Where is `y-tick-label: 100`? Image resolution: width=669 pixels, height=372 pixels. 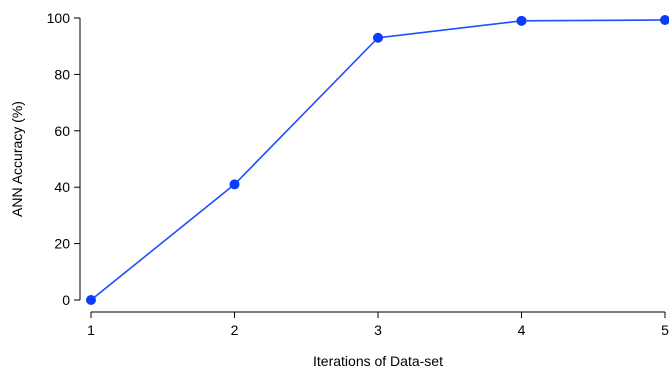 y-tick-label: 100 is located at coordinates (59, 18).